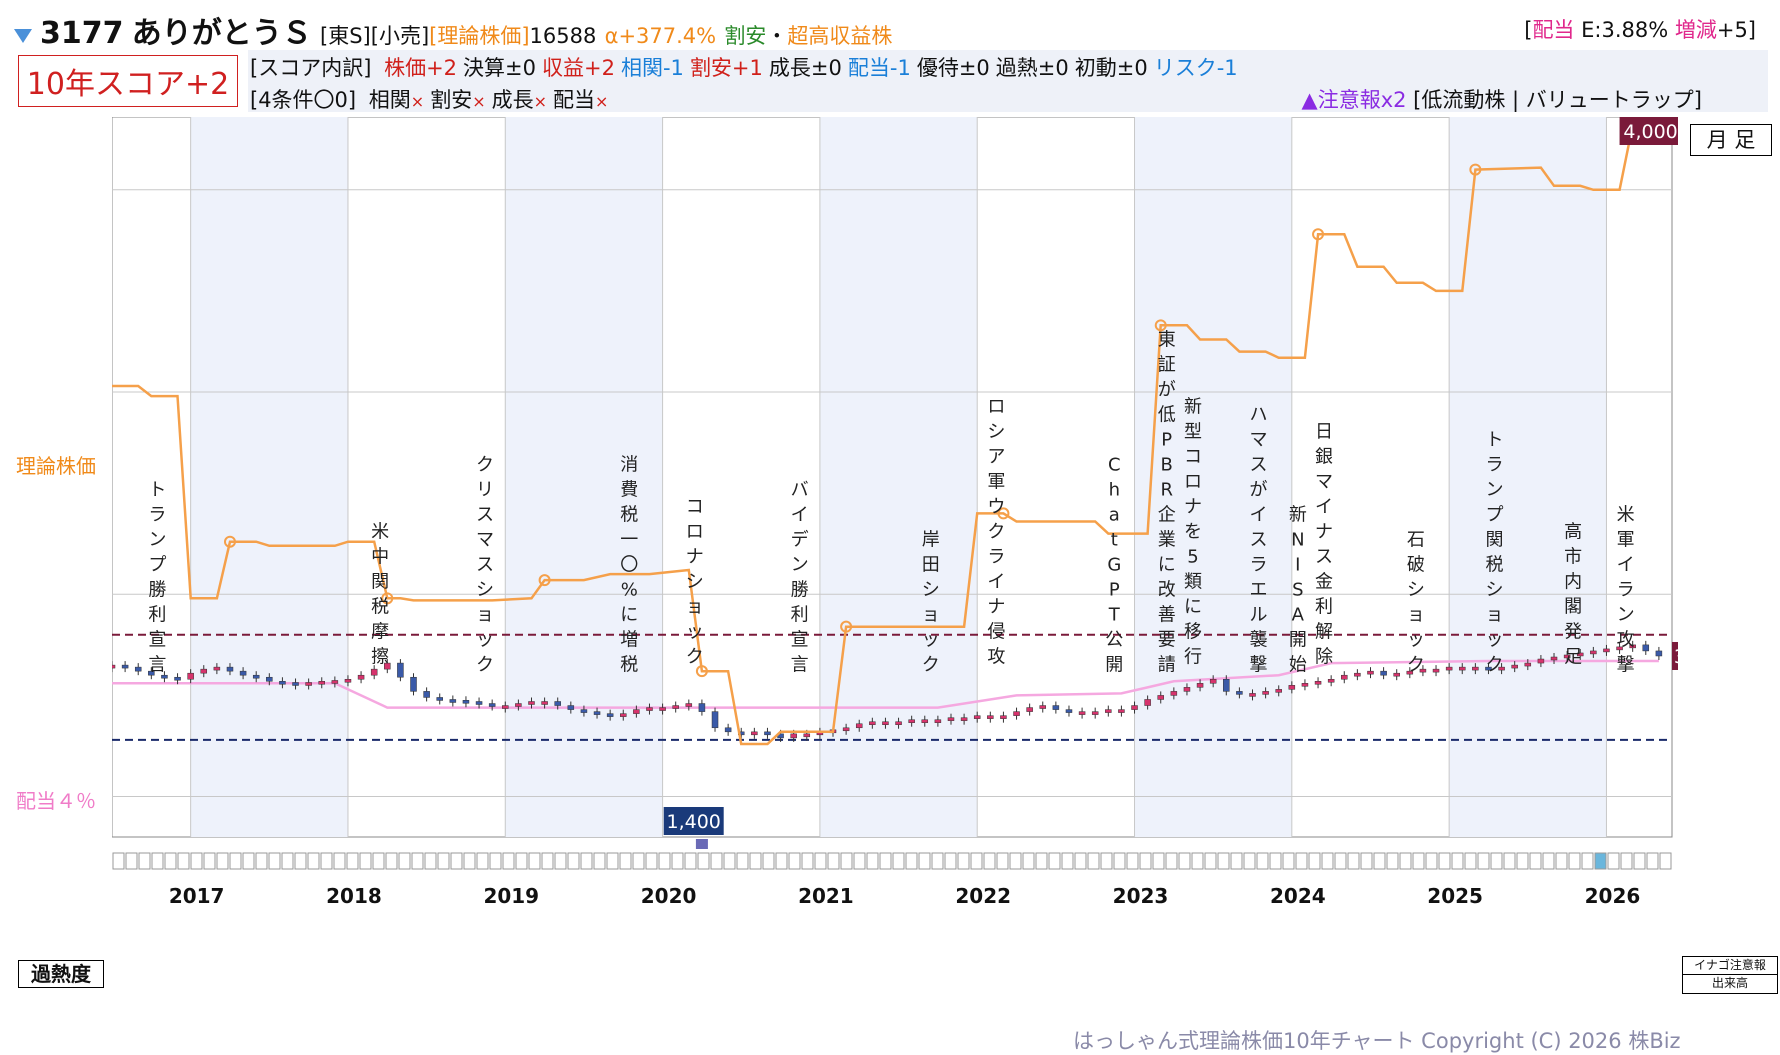  I want to click on stock-name: ありがとうＳ, so click(221, 33).